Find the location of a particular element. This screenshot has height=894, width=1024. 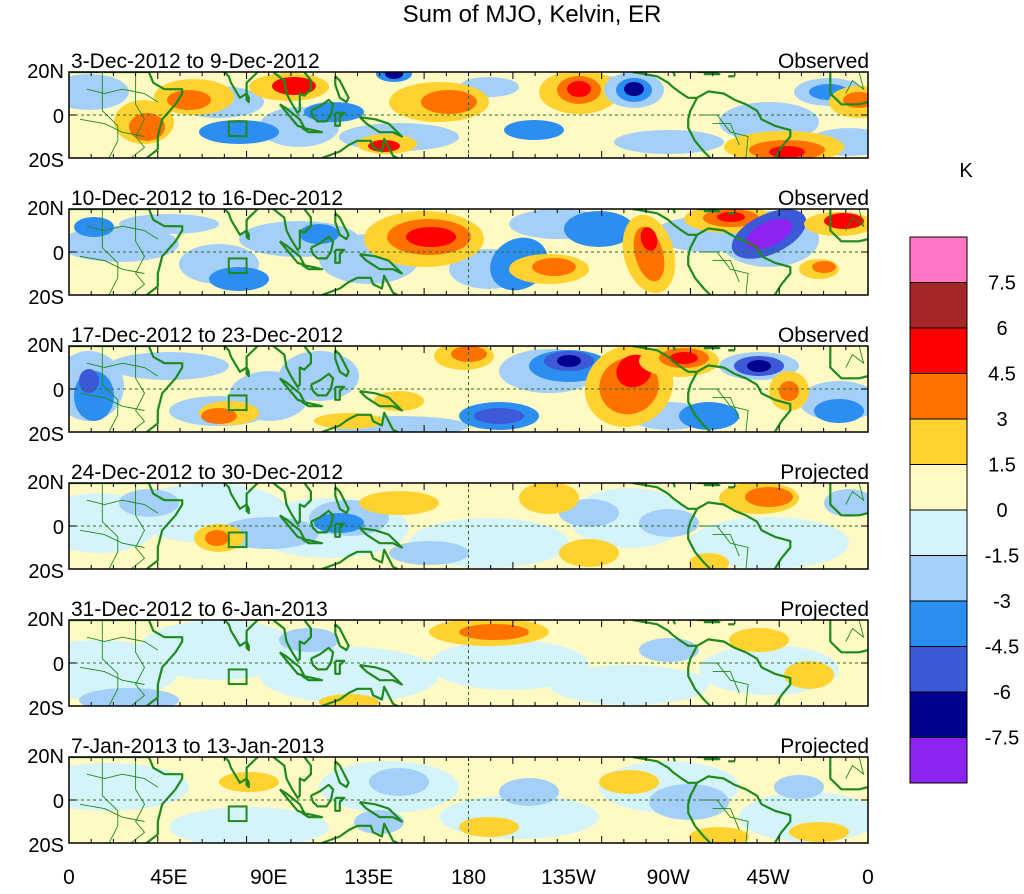

colorbar-tick-label: 7.5 is located at coordinates (1002, 284).